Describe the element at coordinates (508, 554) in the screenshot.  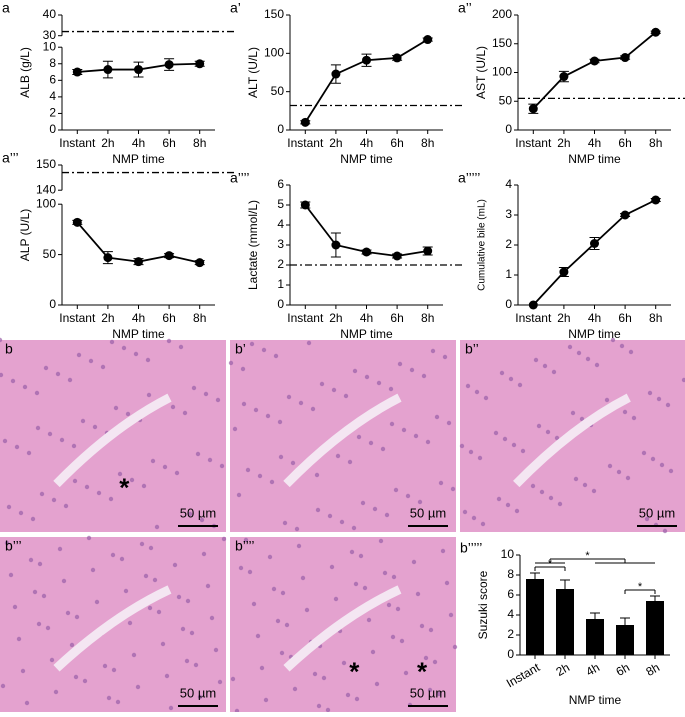
I see `y-tick-label: 10` at that location.